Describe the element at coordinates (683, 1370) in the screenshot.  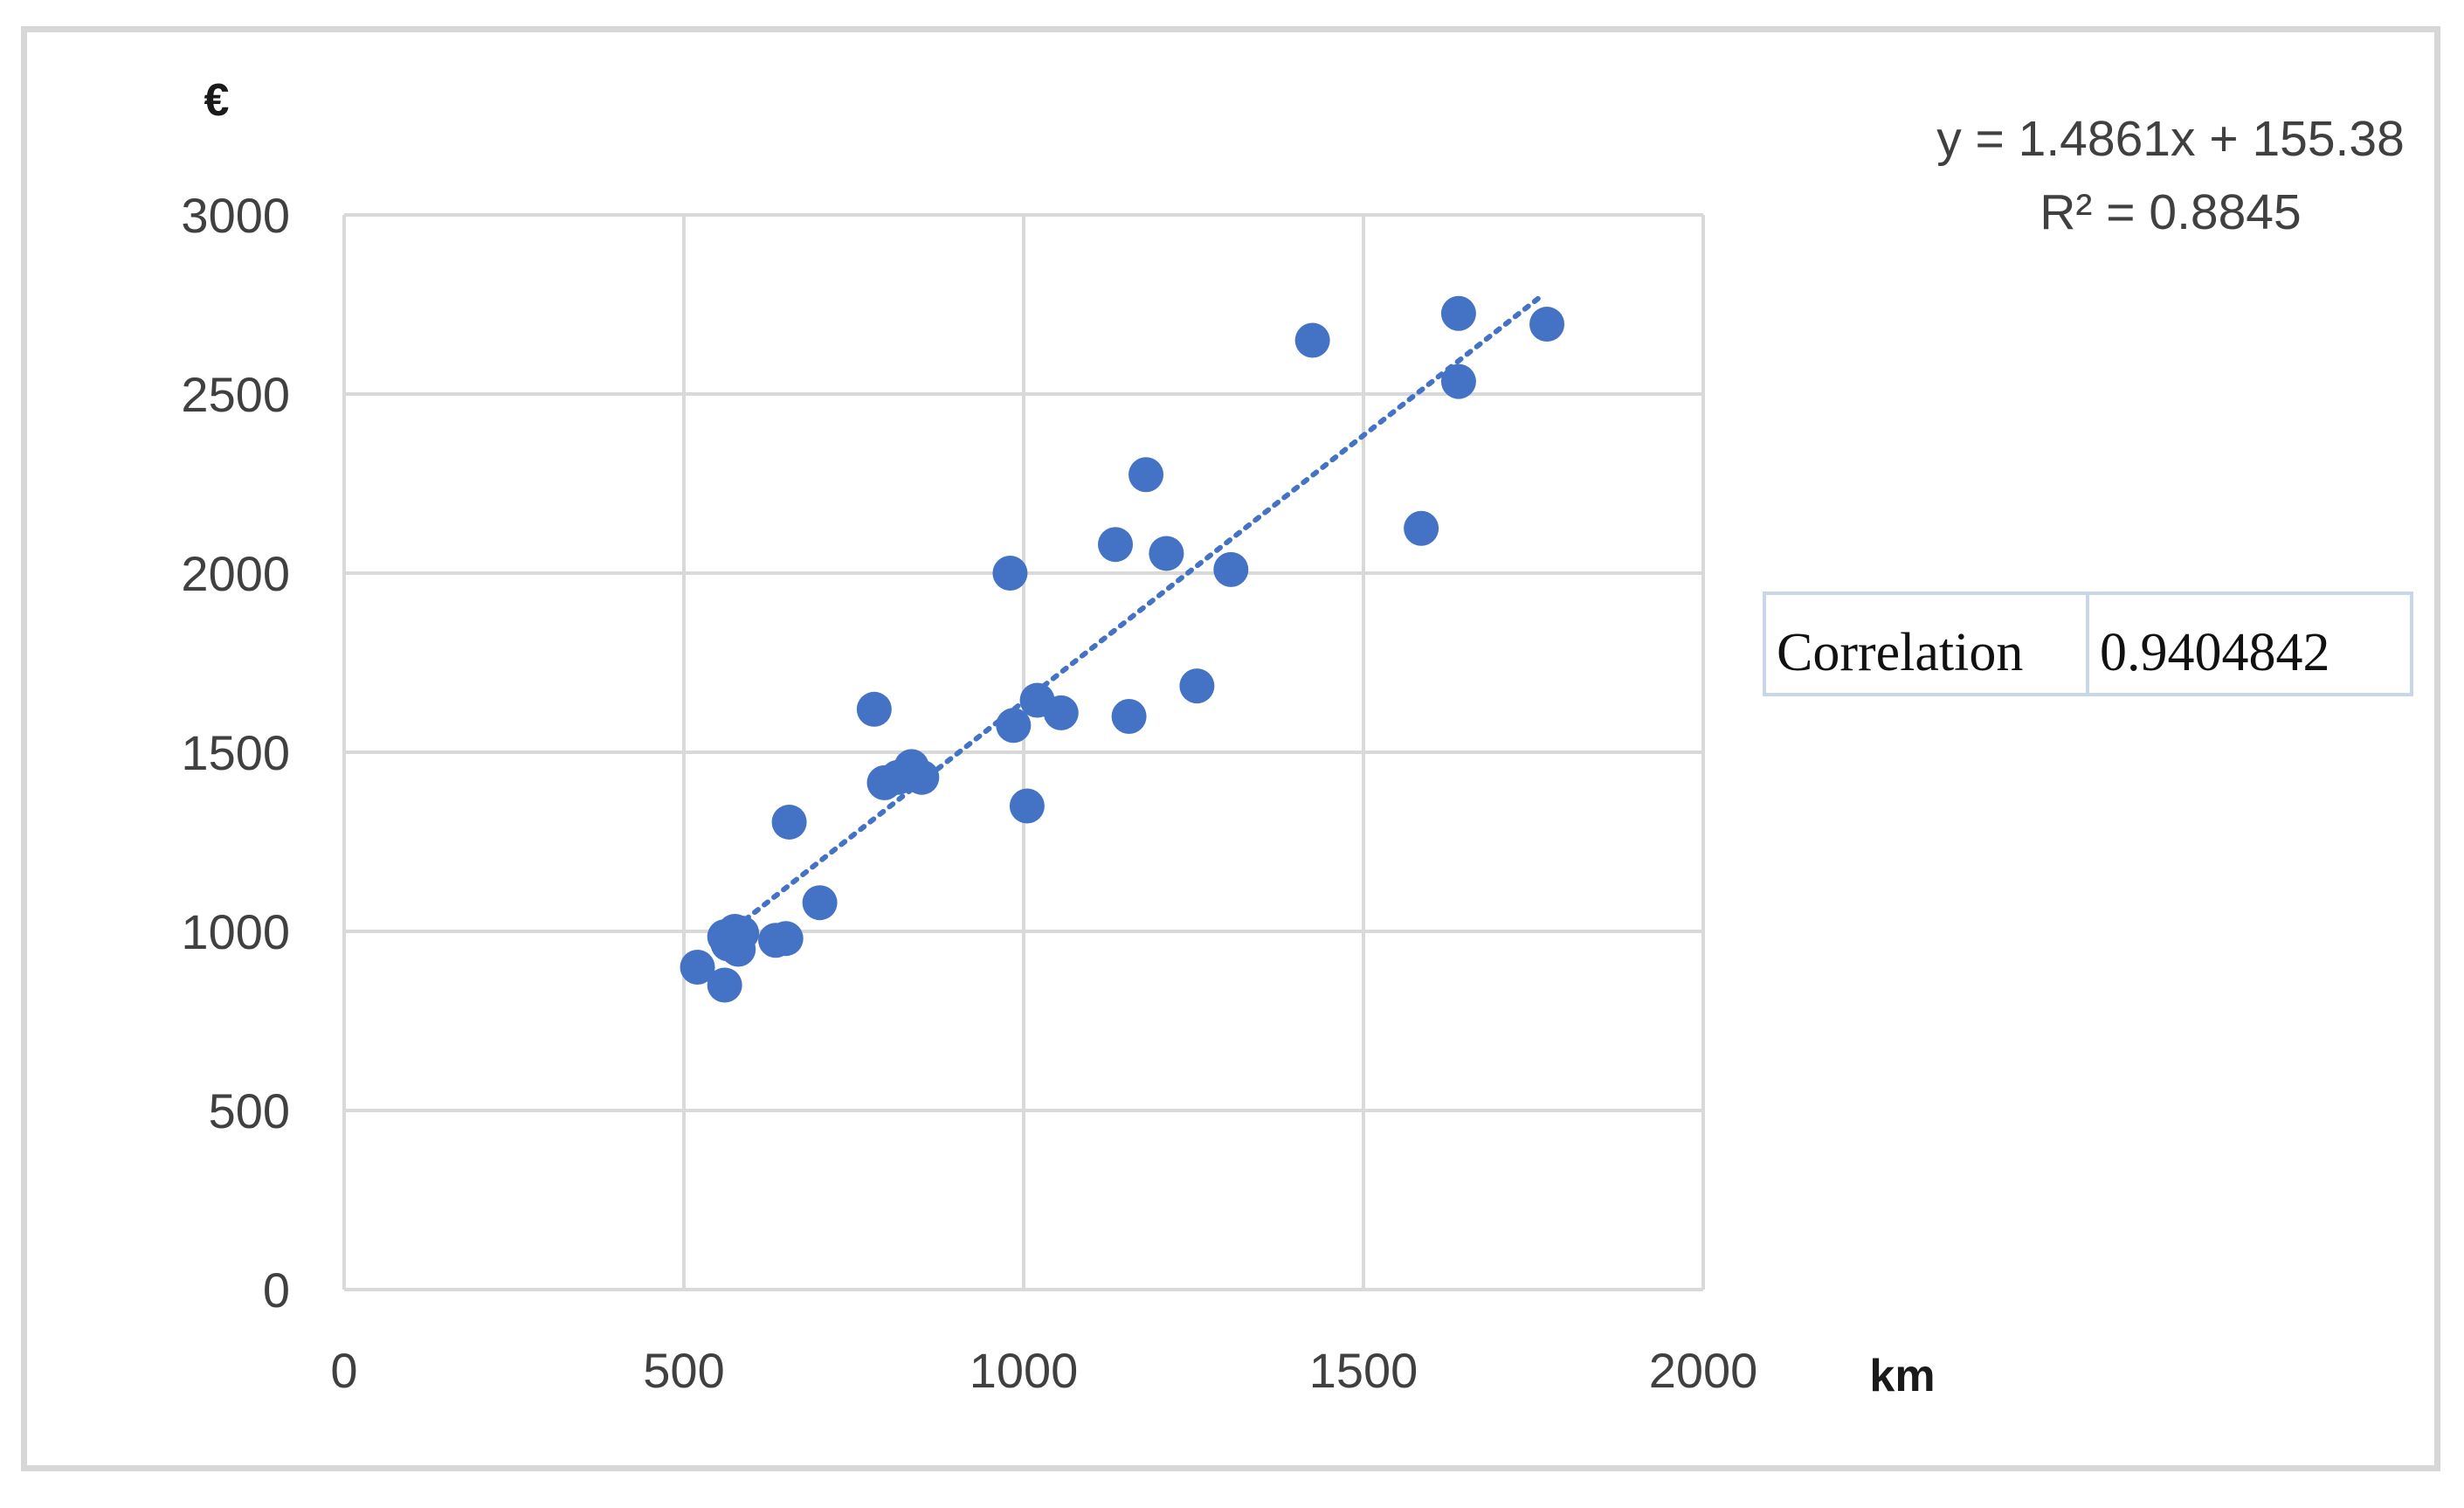
I see `x-tick-label: 500` at that location.